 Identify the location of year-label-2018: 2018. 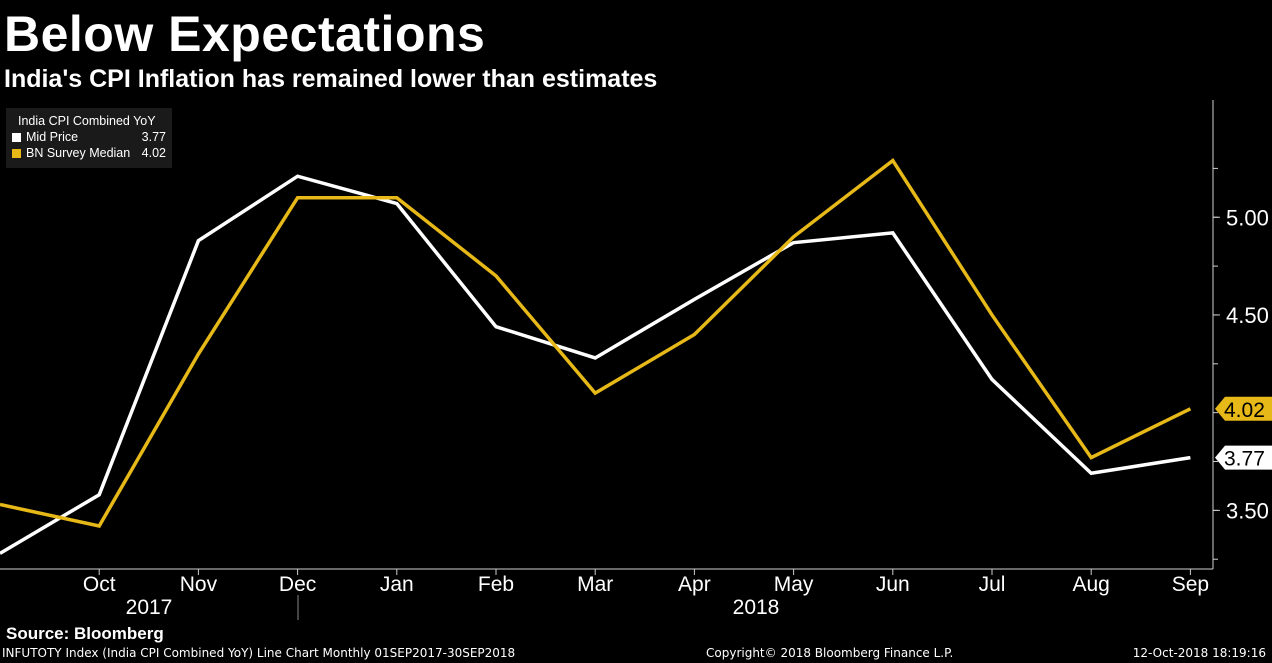
(756, 607).